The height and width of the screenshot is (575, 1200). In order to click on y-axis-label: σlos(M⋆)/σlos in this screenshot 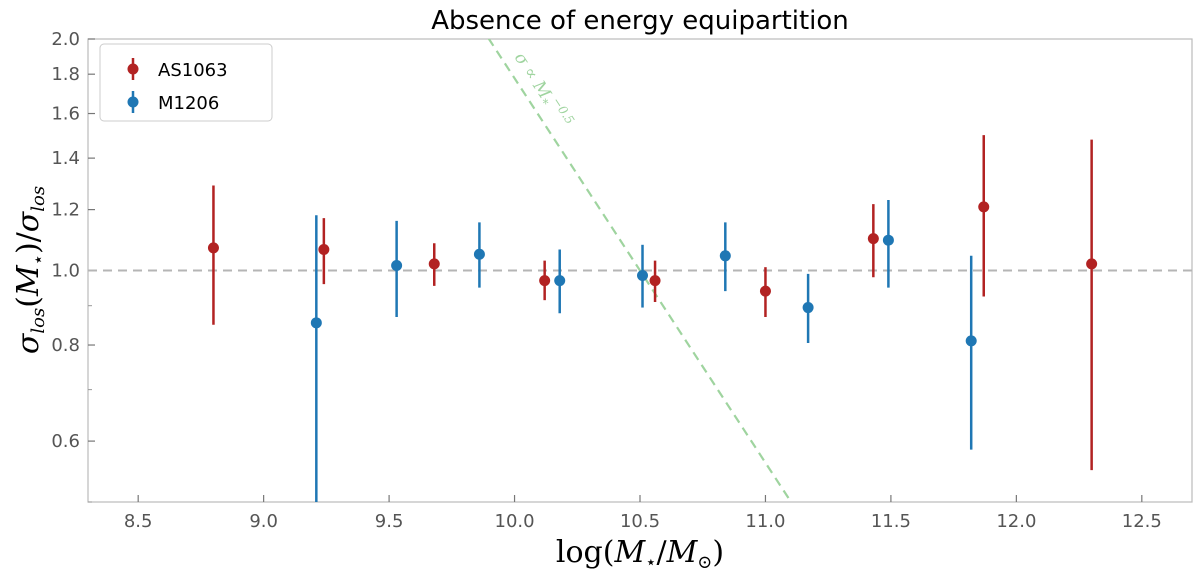, I will do `click(30, 270)`.